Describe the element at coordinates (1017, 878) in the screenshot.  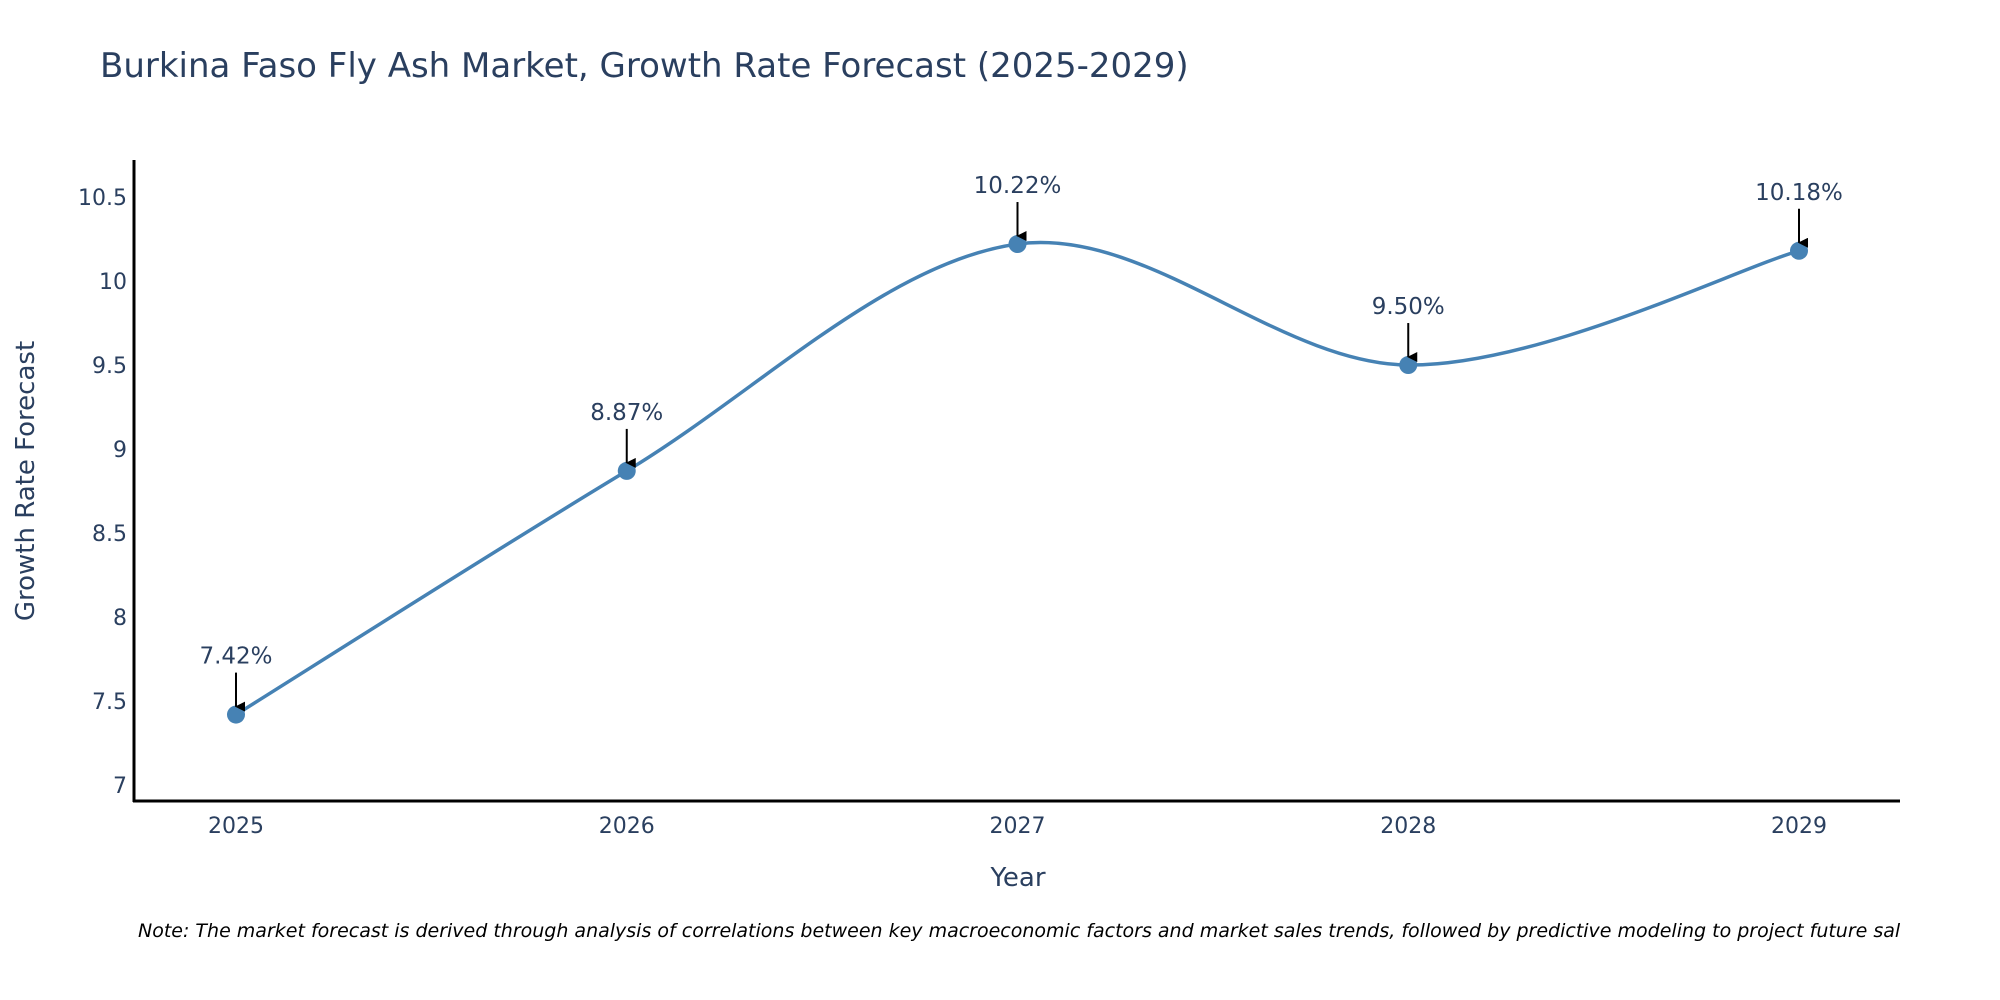
I see `x-axis-title: Year` at that location.